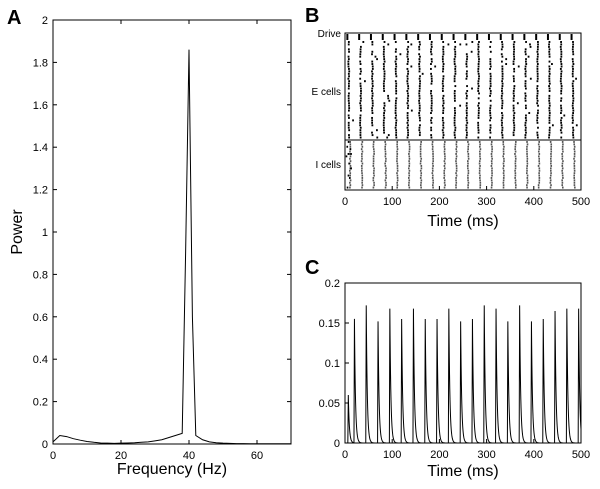  What do you see at coordinates (486, 202) in the screenshot?
I see `panel-b-x-tick-label: 300` at bounding box center [486, 202].